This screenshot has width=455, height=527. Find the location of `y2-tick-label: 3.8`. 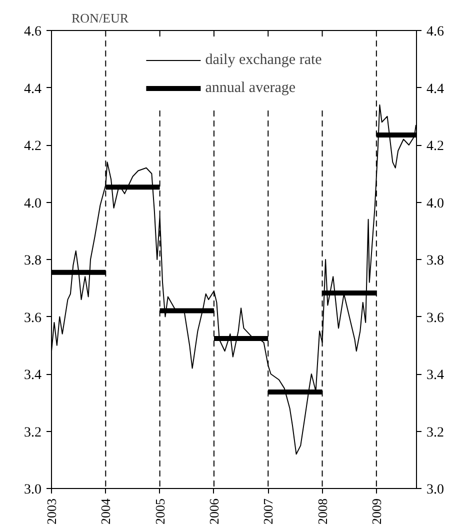

y2-tick-label: 3.8 is located at coordinates (435, 261).